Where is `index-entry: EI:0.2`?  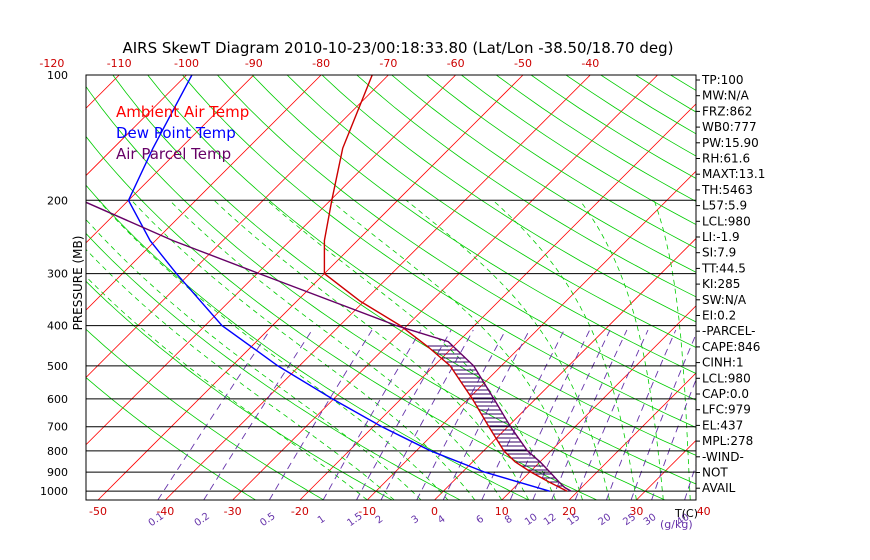
index-entry: EI:0.2 is located at coordinates (719, 316).